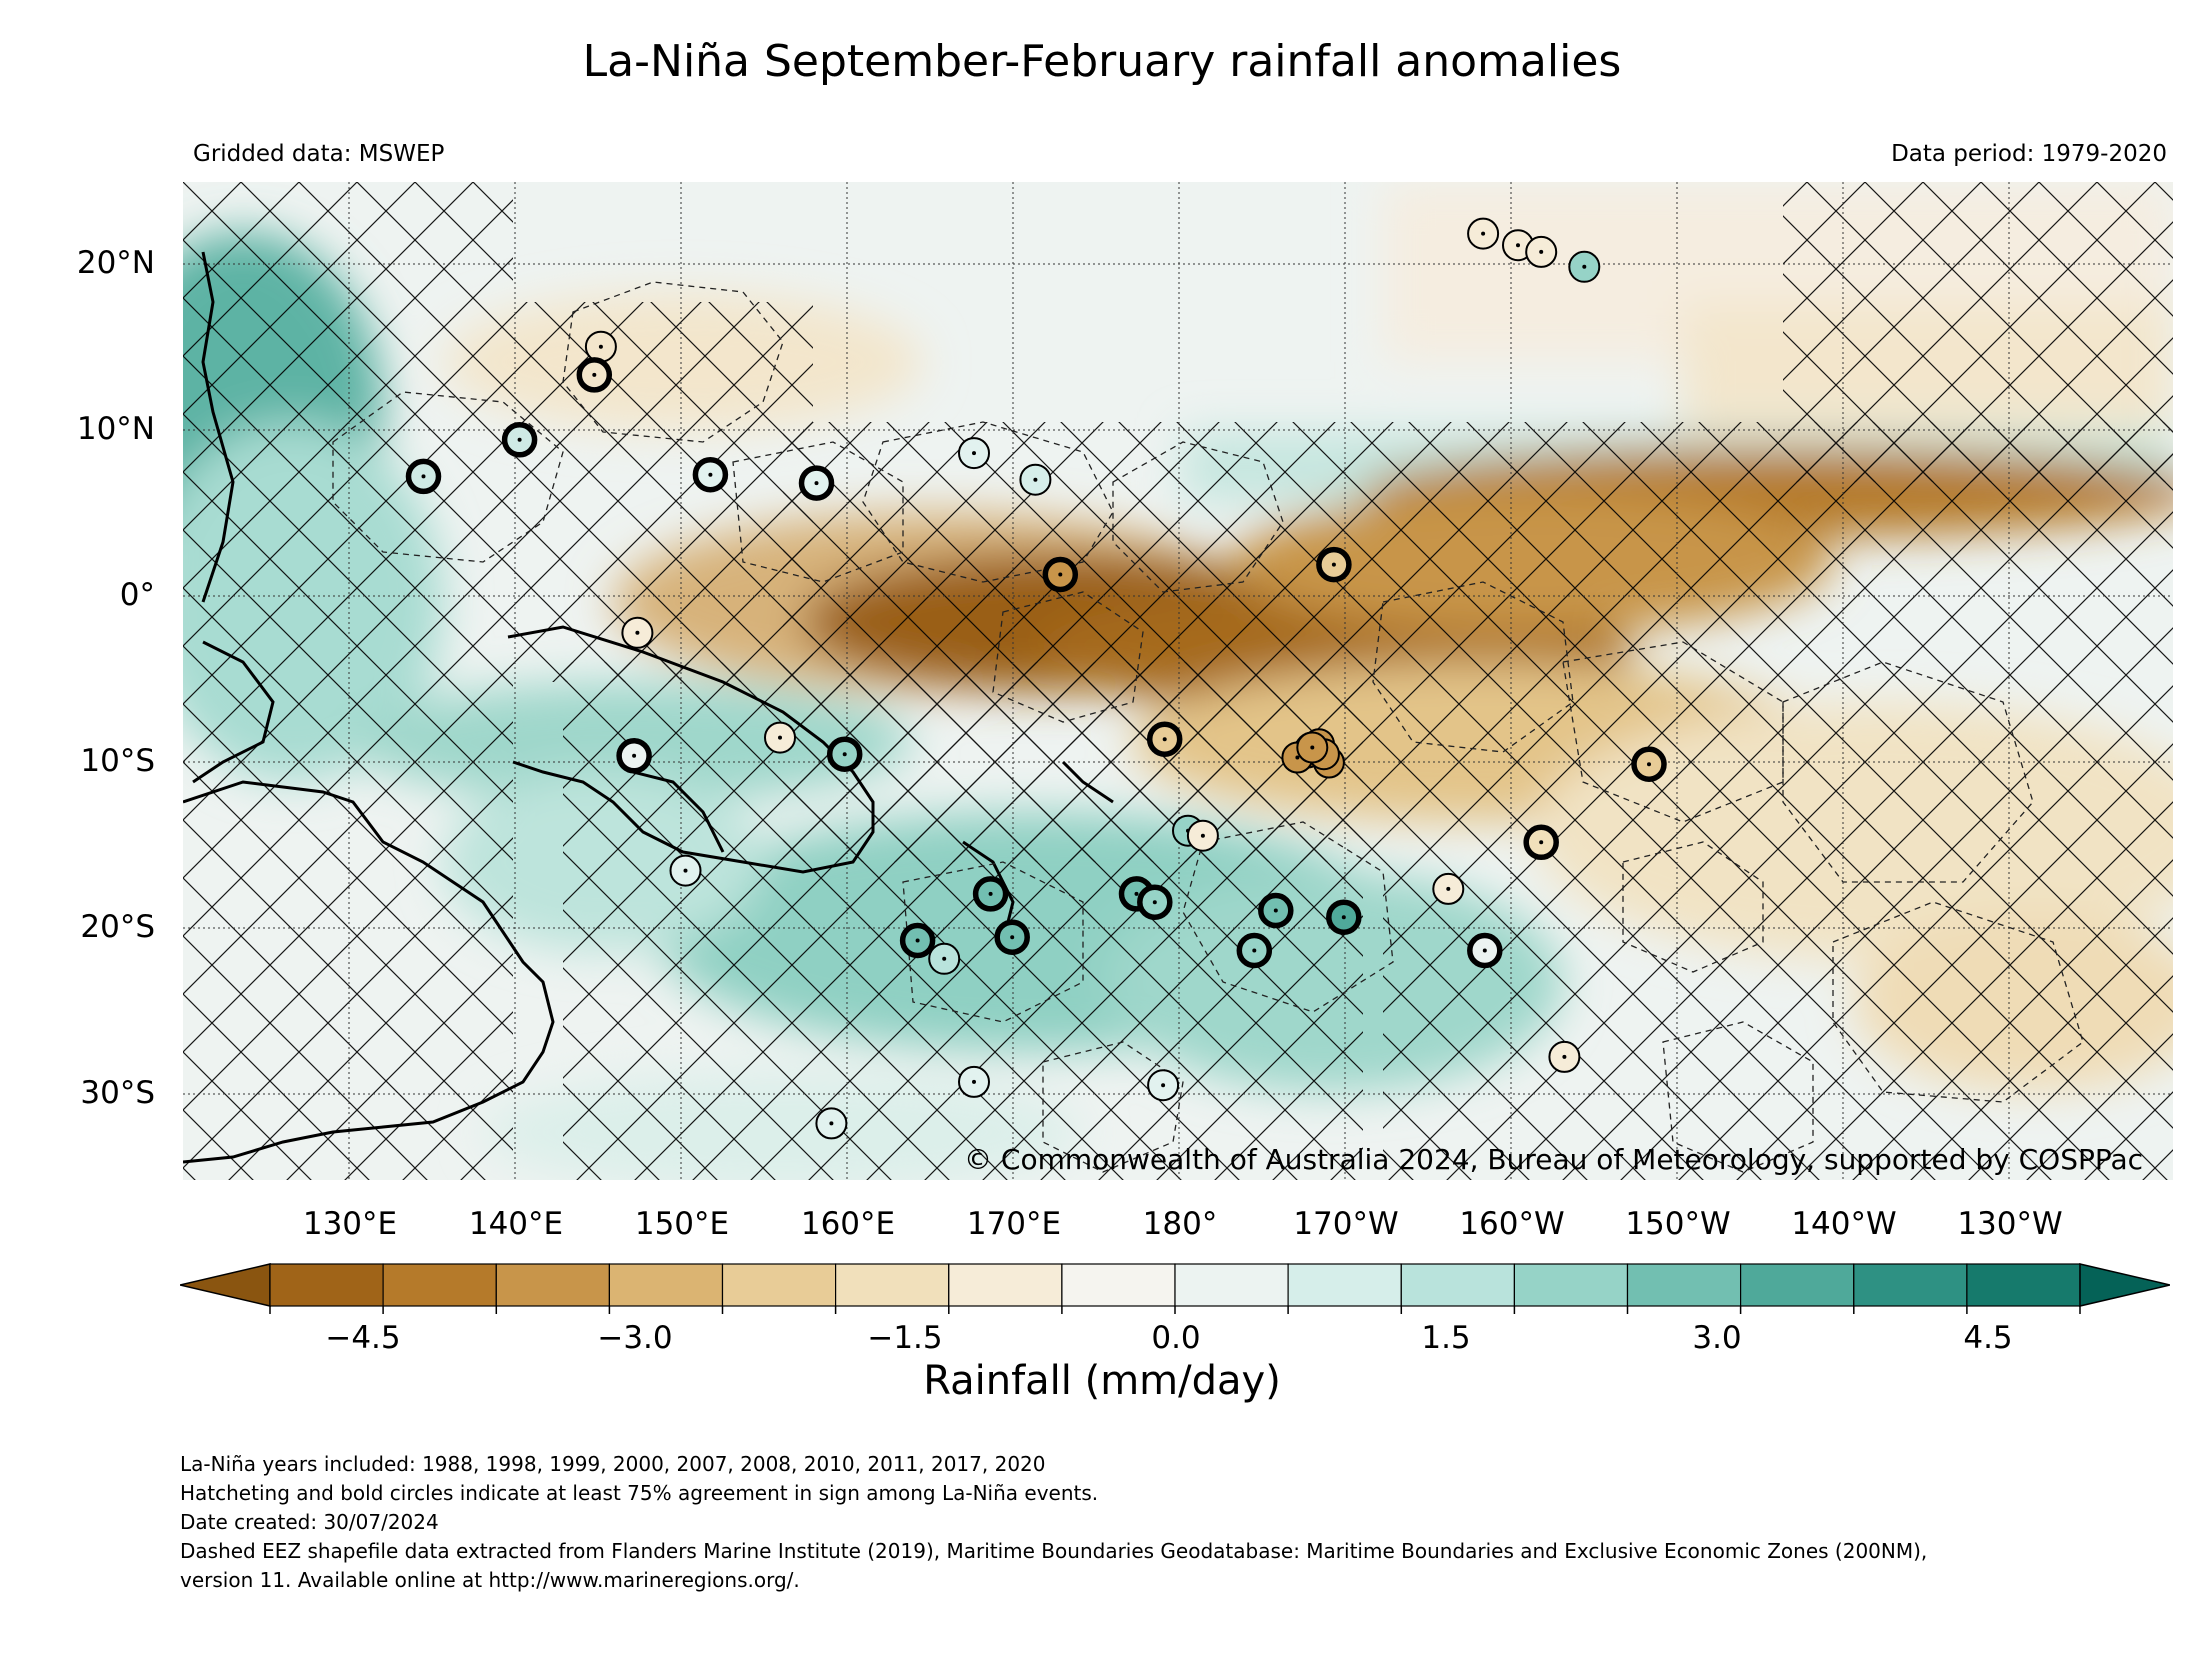 Image resolution: width=2204 pixels, height=1659 pixels. Describe the element at coordinates (117, 1093) in the screenshot. I see `lat-label-30s: 30°S` at that location.